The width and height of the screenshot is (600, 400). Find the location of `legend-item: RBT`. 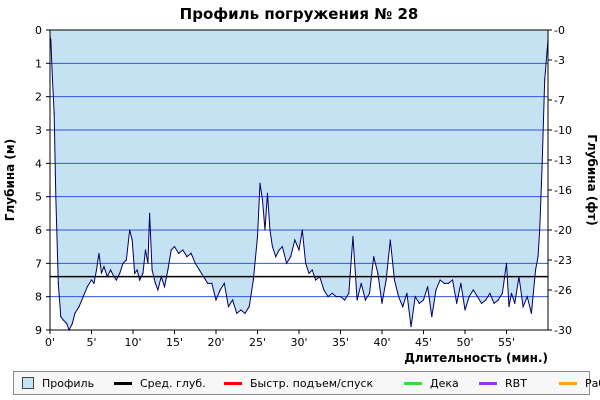

legend-item: RBT is located at coordinates (503, 383).